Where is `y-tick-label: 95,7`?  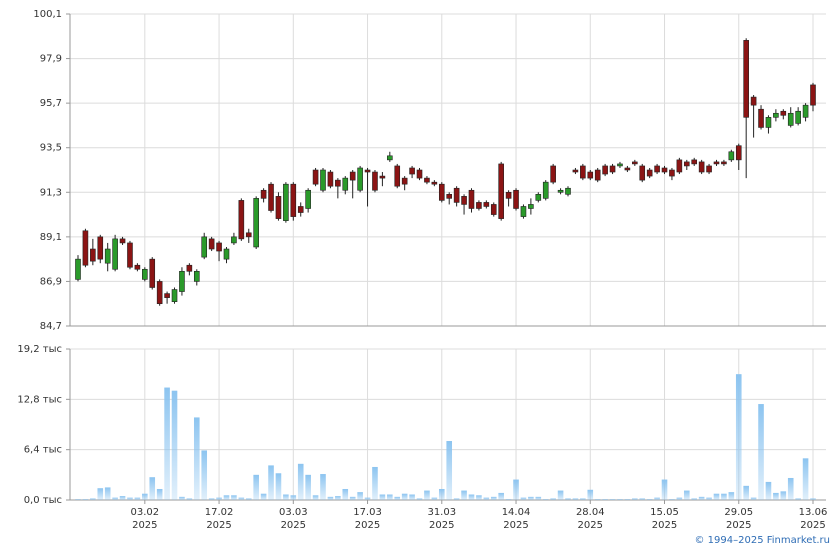
y-tick-label: 95,7 is located at coordinates (51, 103).